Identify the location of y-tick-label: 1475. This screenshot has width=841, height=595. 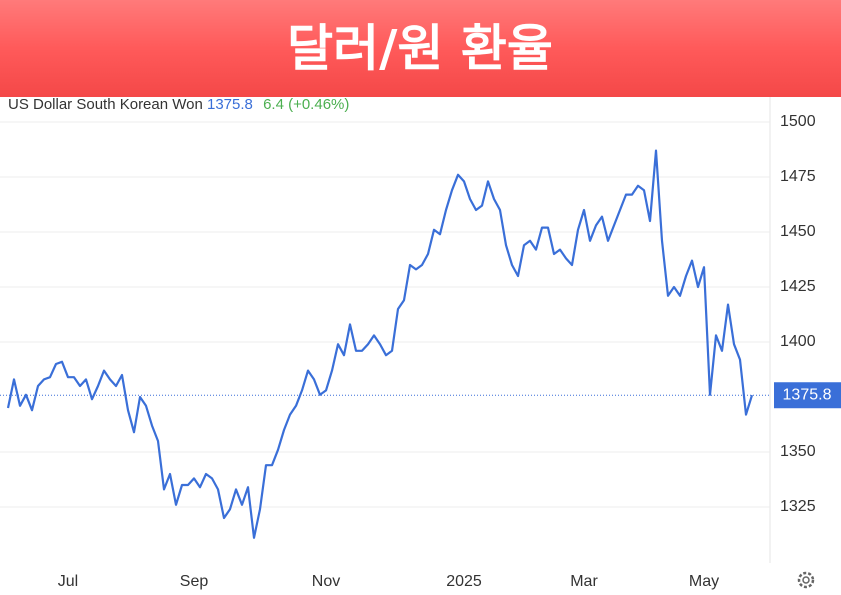
(798, 176).